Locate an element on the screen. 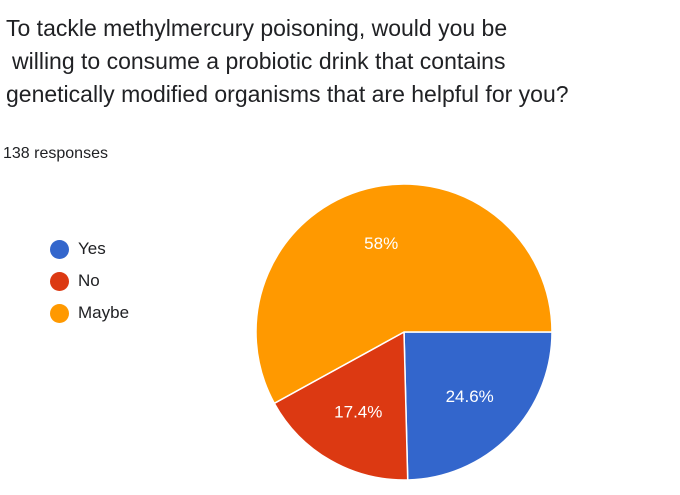 This screenshot has width=680, height=495. pie-label-yes: 24.6% is located at coordinates (470, 396).